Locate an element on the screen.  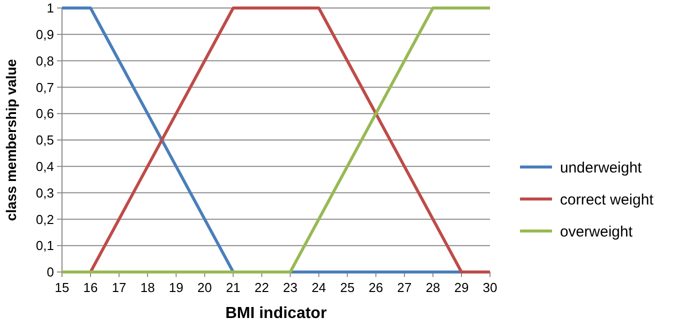
x-tick-label: 26 is located at coordinates (376, 287).